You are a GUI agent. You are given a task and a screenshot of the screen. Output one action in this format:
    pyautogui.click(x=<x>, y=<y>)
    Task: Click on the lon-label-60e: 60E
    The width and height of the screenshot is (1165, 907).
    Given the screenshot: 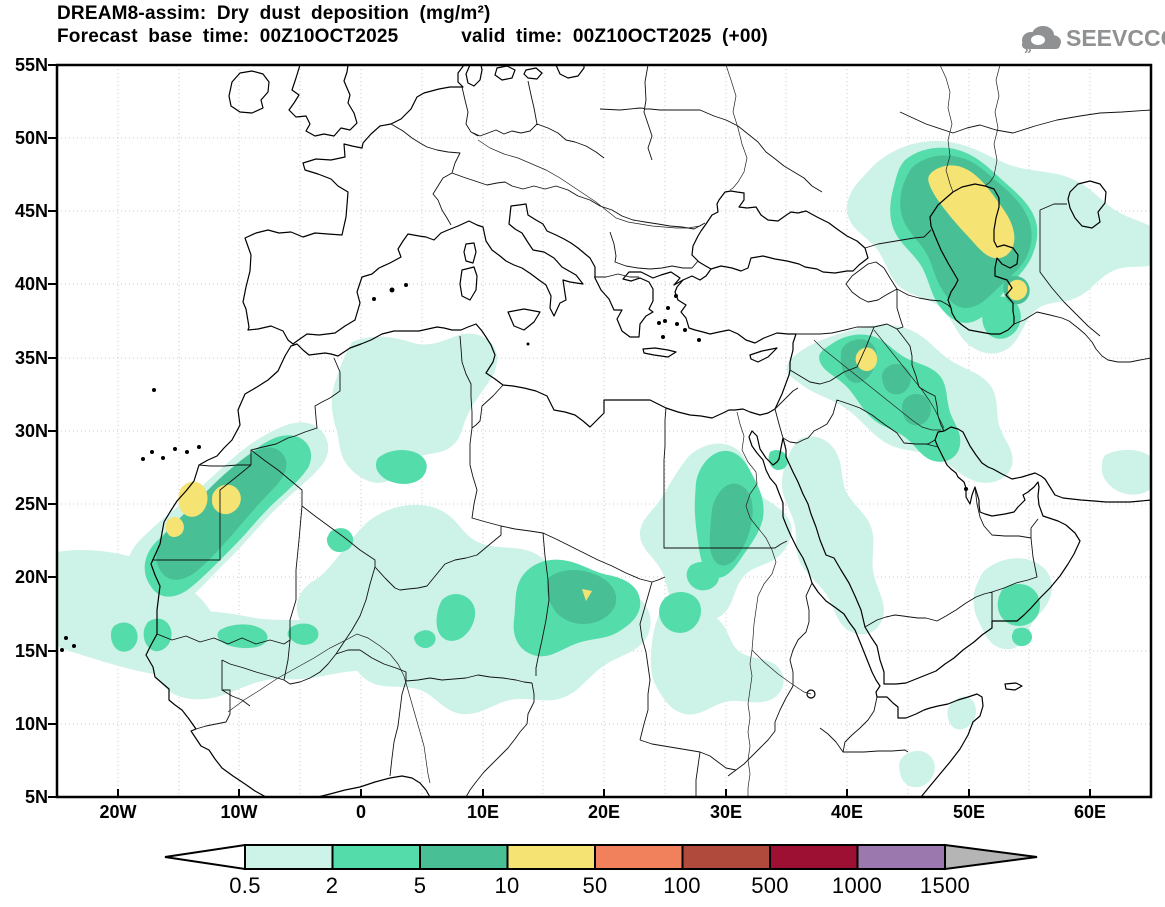 What is the action you would take?
    pyautogui.click(x=1090, y=812)
    